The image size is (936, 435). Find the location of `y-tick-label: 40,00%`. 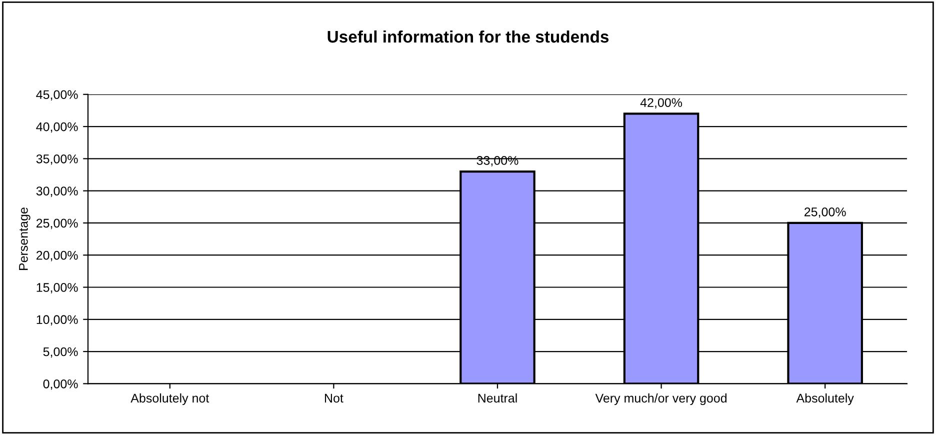

y-tick-label: 40,00% is located at coordinates (57, 127).